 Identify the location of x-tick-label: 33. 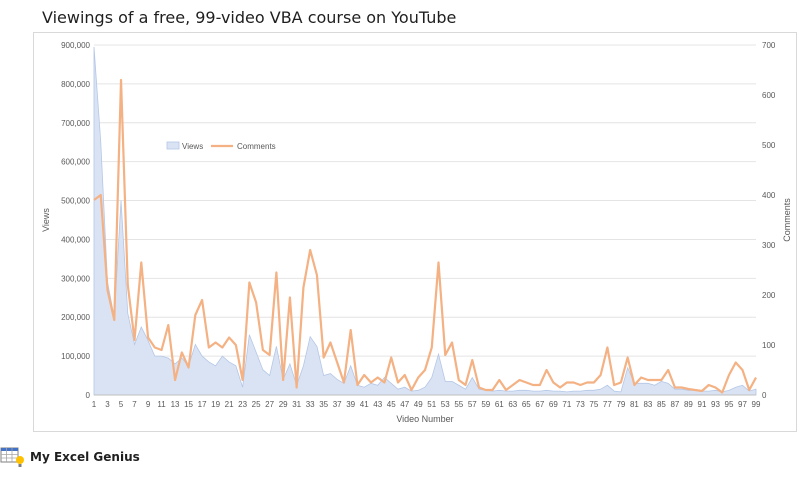
(310, 404).